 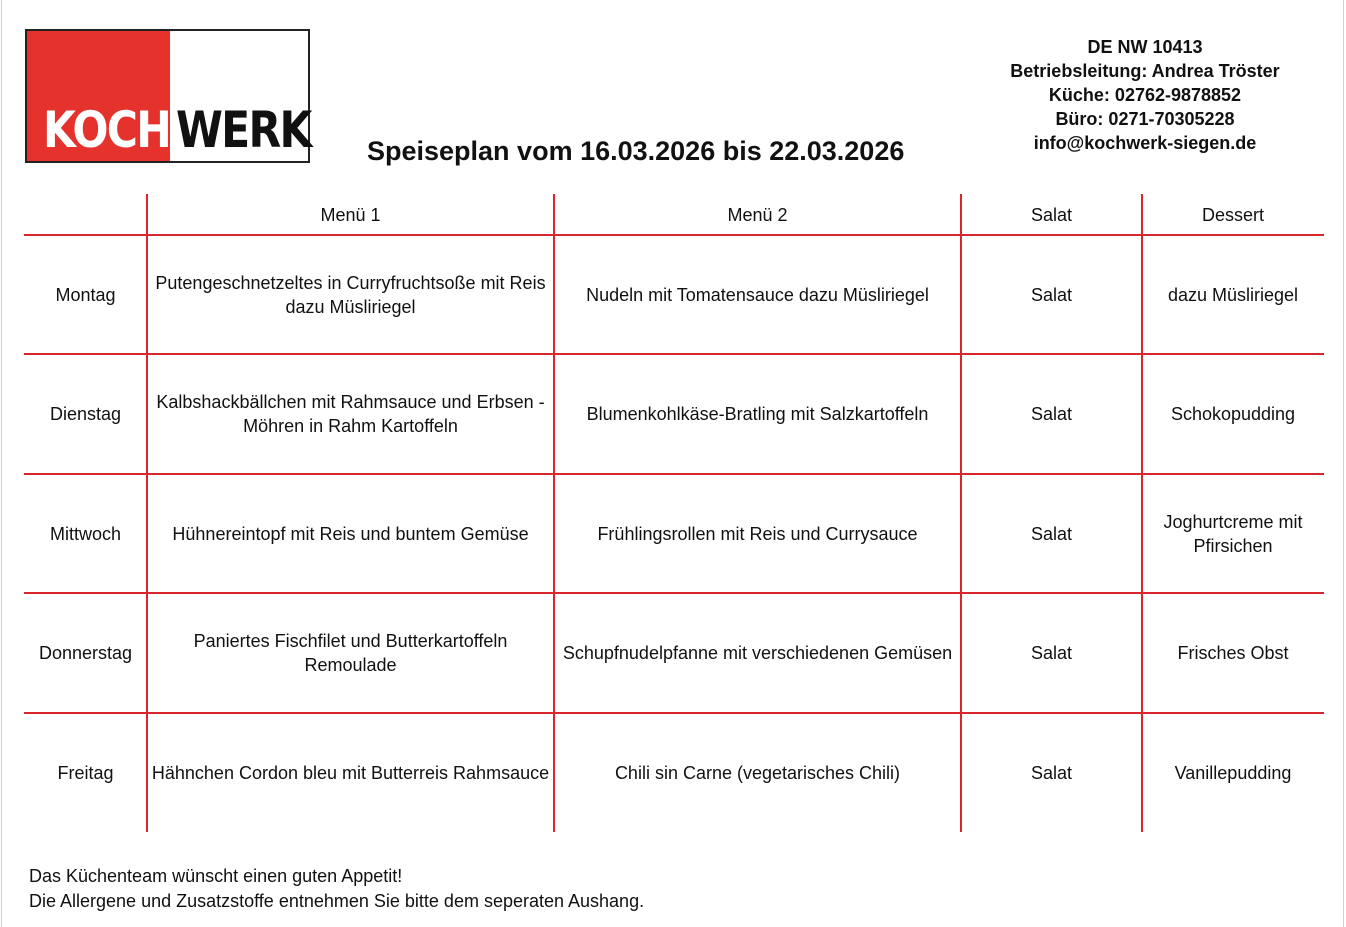 I want to click on kitchen-phone: Küche: 02762-9878852, so click(x=1145, y=95).